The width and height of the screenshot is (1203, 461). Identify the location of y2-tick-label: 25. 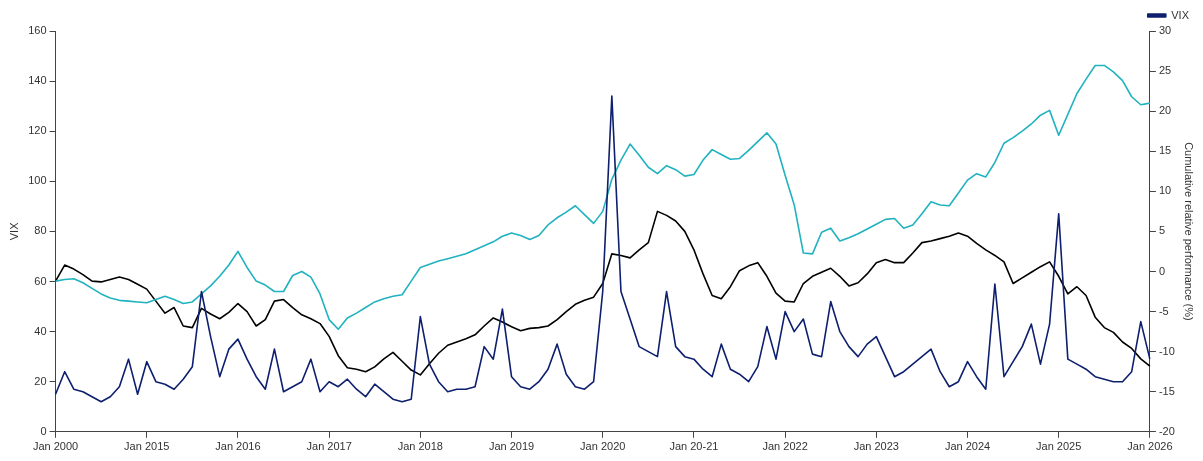
(1165, 70).